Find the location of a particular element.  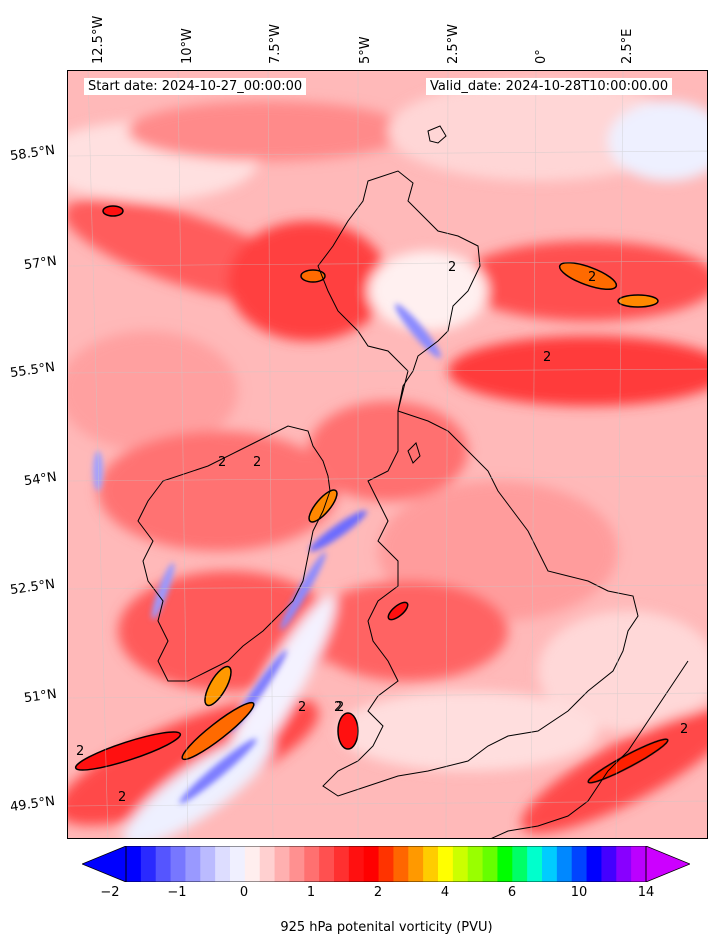

lat-label-58-5n: 58.5°N is located at coordinates (32, 153).